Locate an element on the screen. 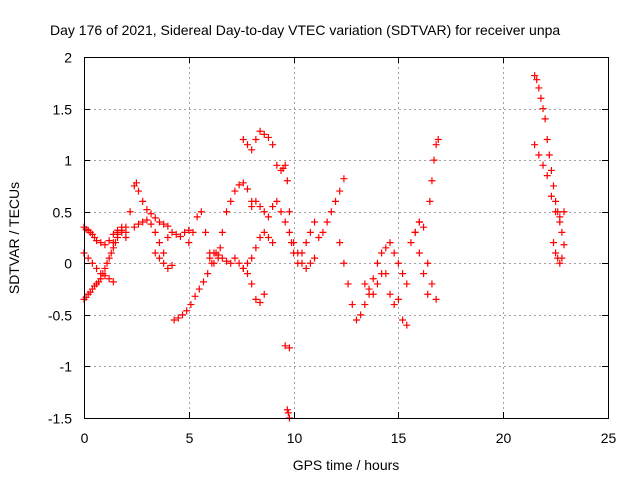 The height and width of the screenshot is (480, 640). series-track-f is located at coordinates (163, 260).